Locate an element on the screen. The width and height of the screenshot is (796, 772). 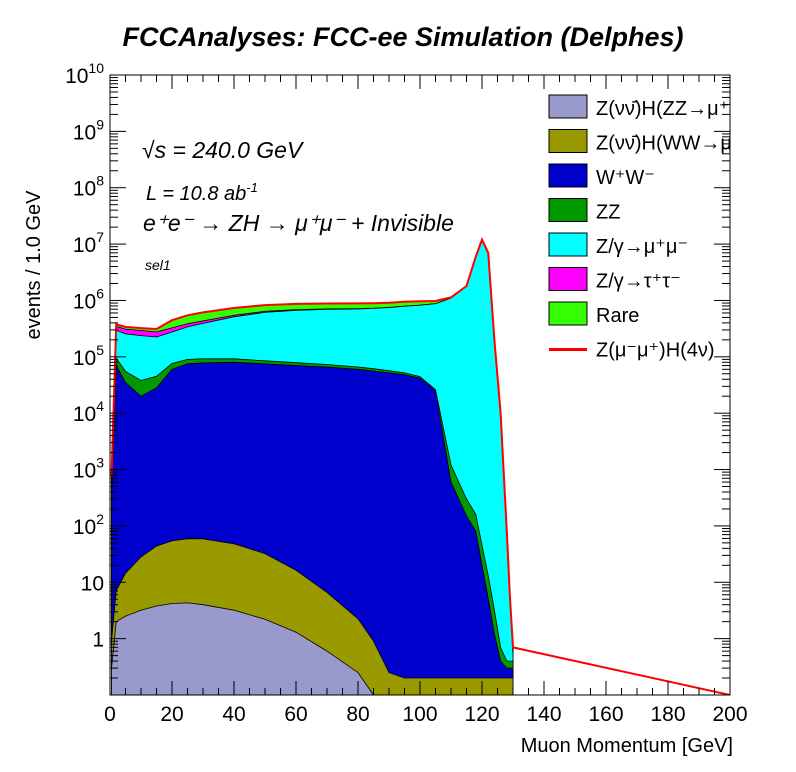
annotation-luminosity: L = 10.8 ab-1 is located at coordinates (202, 192).